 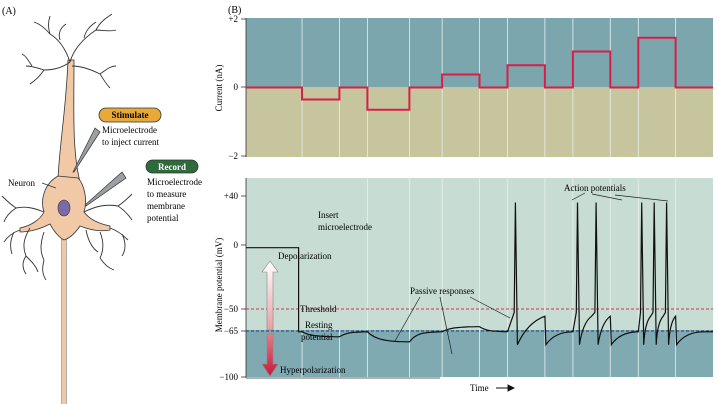 I want to click on record-badge, so click(x=172, y=166).